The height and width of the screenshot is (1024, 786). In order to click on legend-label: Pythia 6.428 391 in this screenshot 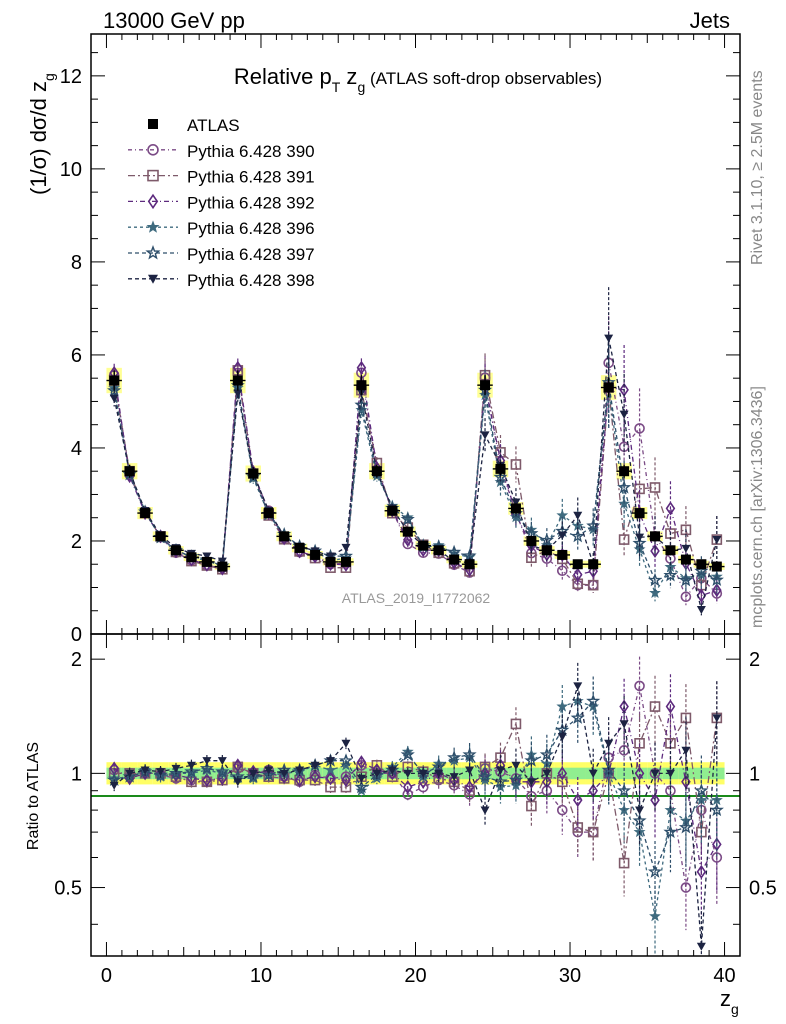, I will do `click(251, 177)`.